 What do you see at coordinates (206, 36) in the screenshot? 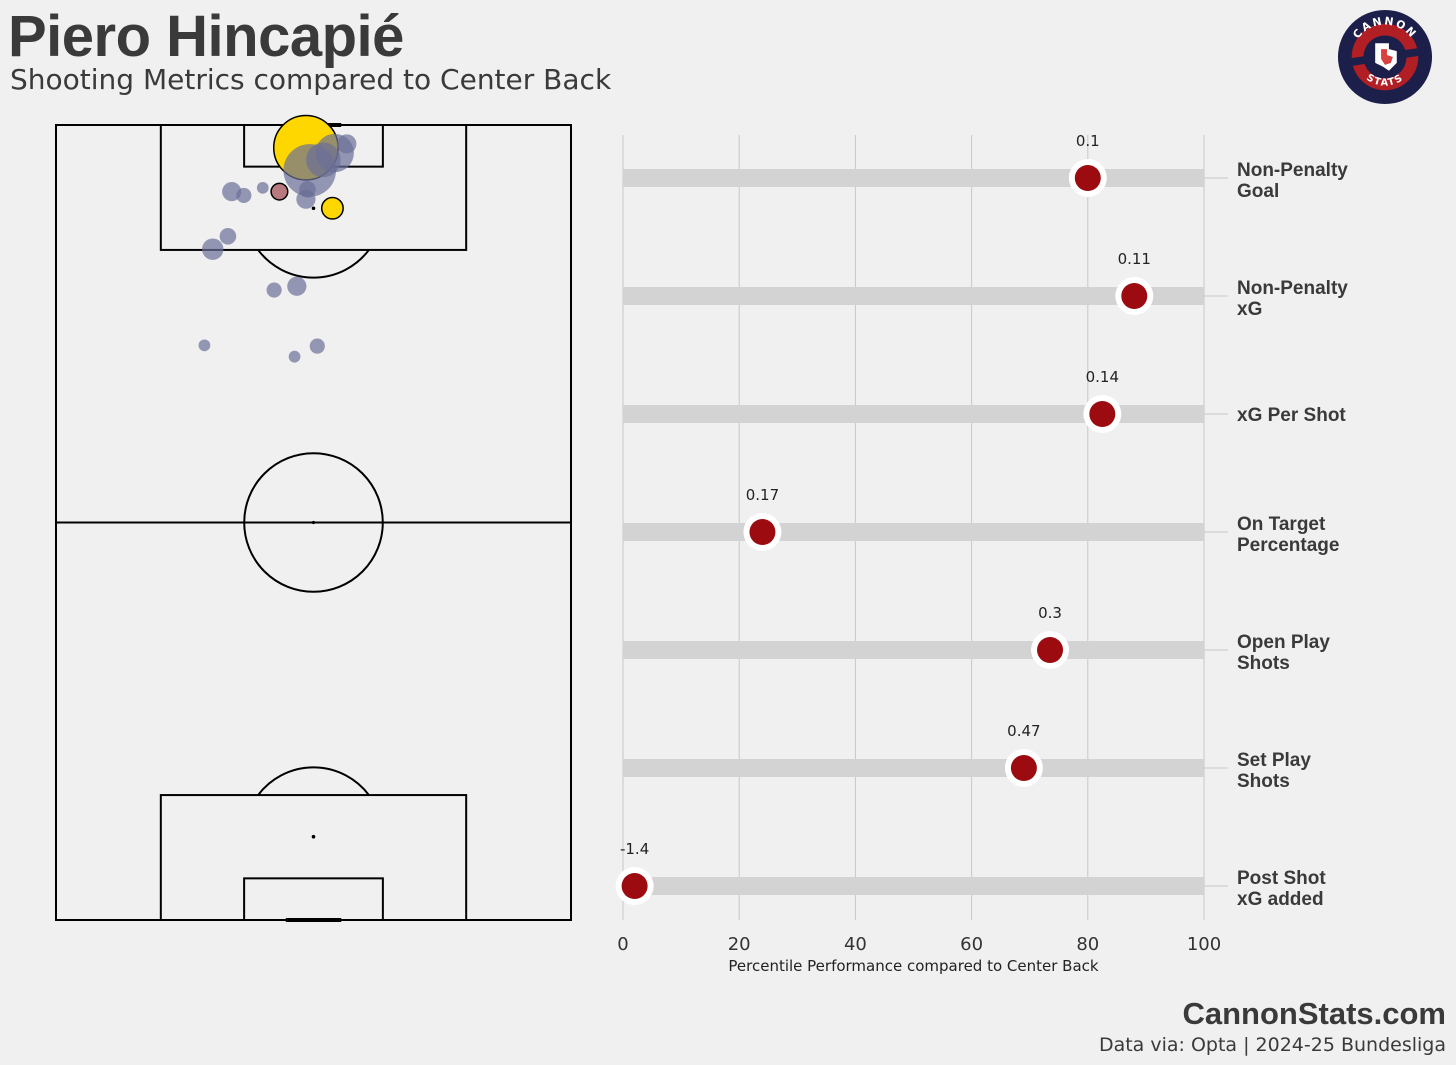
I see `page-title: Piero Hincapié` at bounding box center [206, 36].